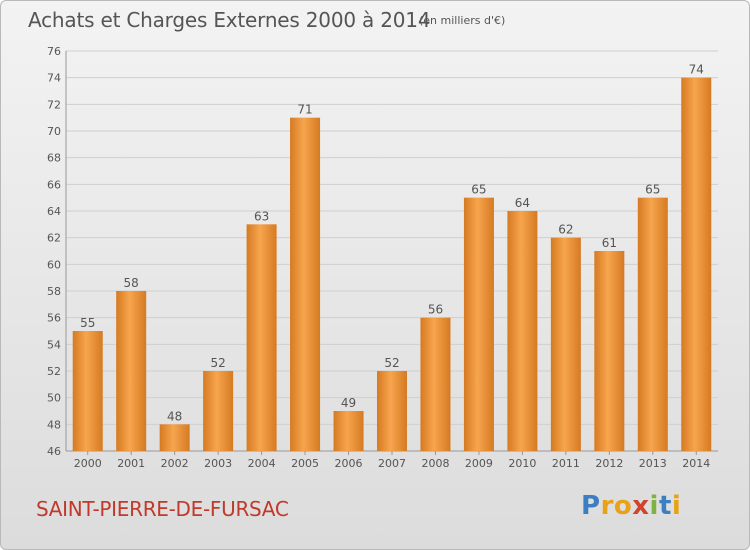  What do you see at coordinates (174, 416) in the screenshot?
I see `data-label: 48` at bounding box center [174, 416].